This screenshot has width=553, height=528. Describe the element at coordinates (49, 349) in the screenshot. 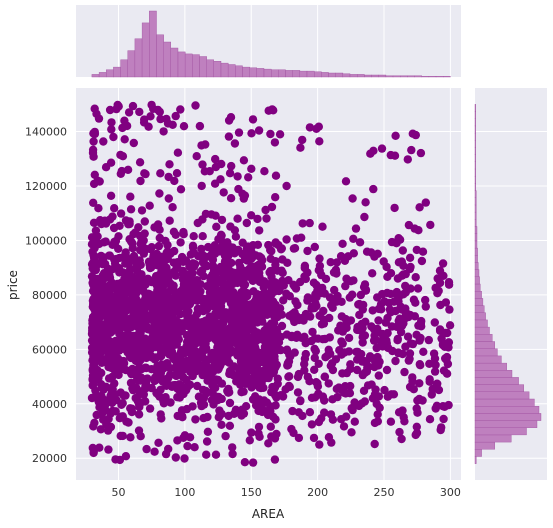

I see `y-tick-label: 60000` at that location.